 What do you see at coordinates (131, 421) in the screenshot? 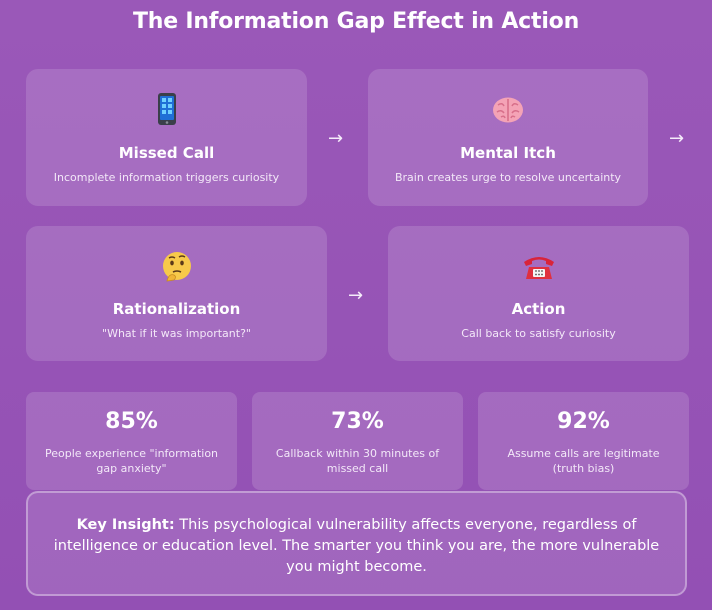
I see `stat-value: 85%` at bounding box center [131, 421].